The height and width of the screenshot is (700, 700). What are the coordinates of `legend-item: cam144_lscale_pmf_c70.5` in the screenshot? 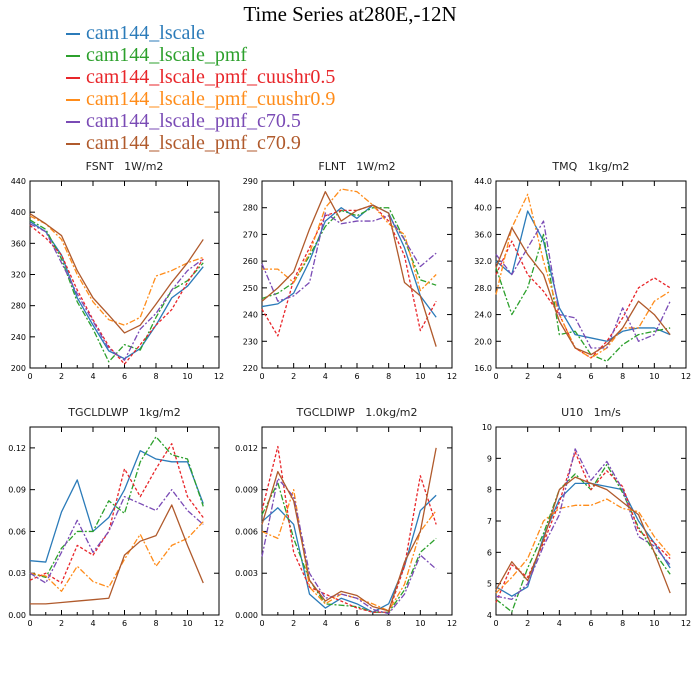 It's located at (200, 121).